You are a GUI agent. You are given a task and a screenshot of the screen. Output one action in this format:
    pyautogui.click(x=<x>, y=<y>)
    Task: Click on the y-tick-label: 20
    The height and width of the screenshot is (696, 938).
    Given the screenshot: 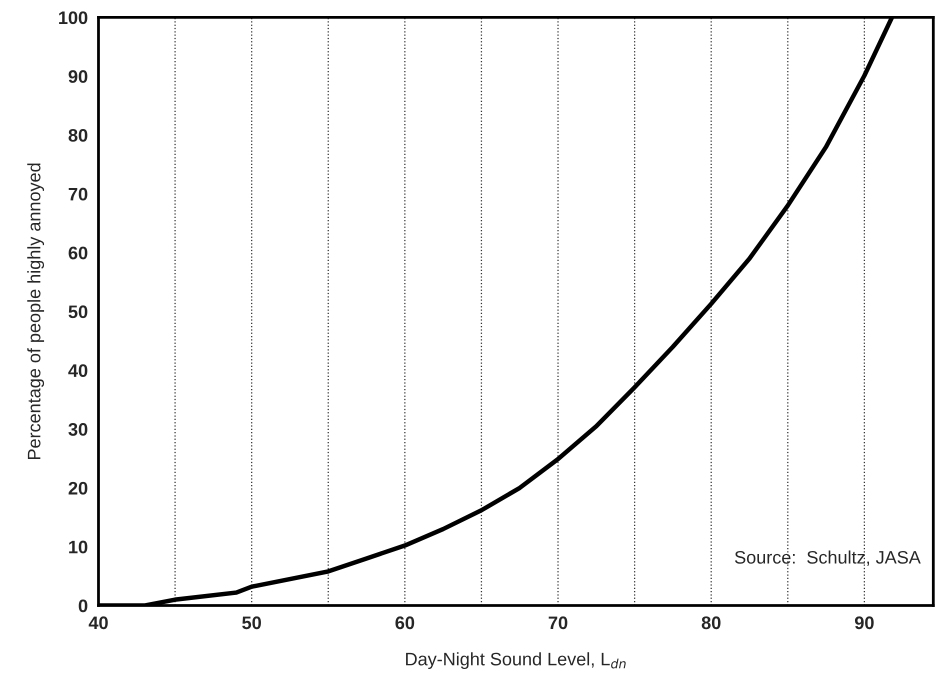 What is the action you would take?
    pyautogui.click(x=78, y=488)
    